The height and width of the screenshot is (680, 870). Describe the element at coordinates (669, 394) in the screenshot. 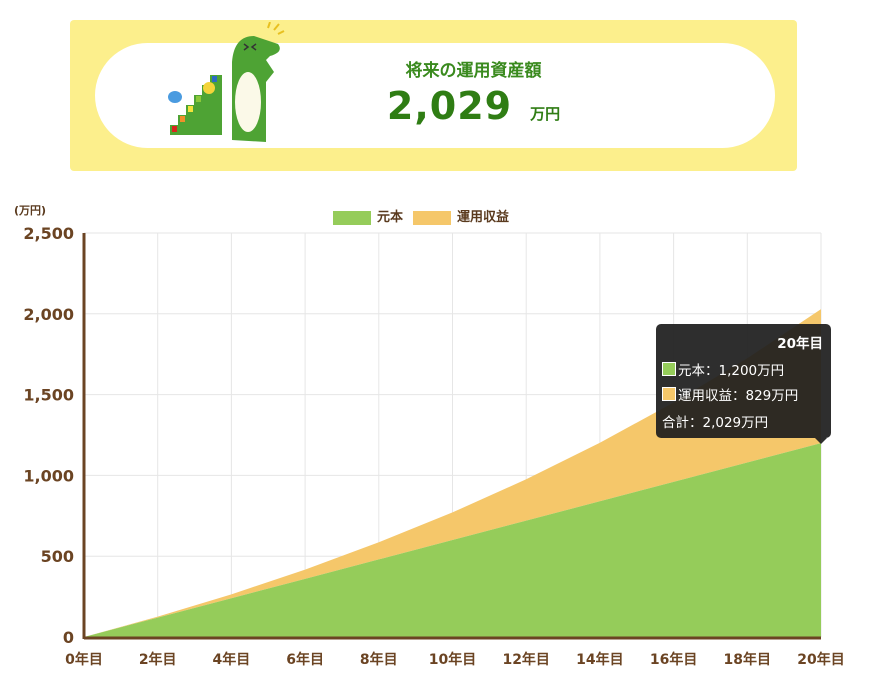

I see `tooltip-swatch-profit` at that location.